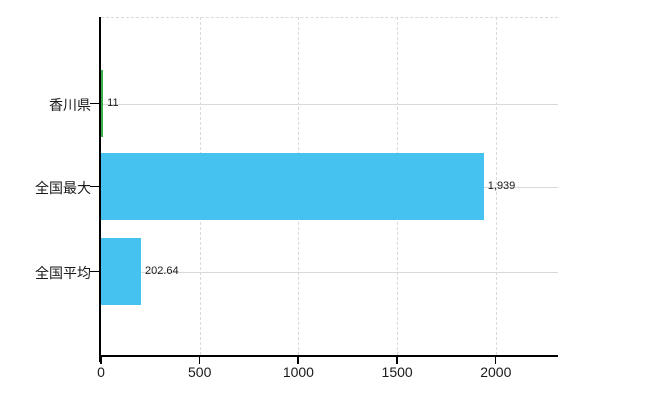 Image resolution: width=650 pixels, height=400 pixels. What do you see at coordinates (94, 186) in the screenshot?
I see `y-tick-national-max` at bounding box center [94, 186].